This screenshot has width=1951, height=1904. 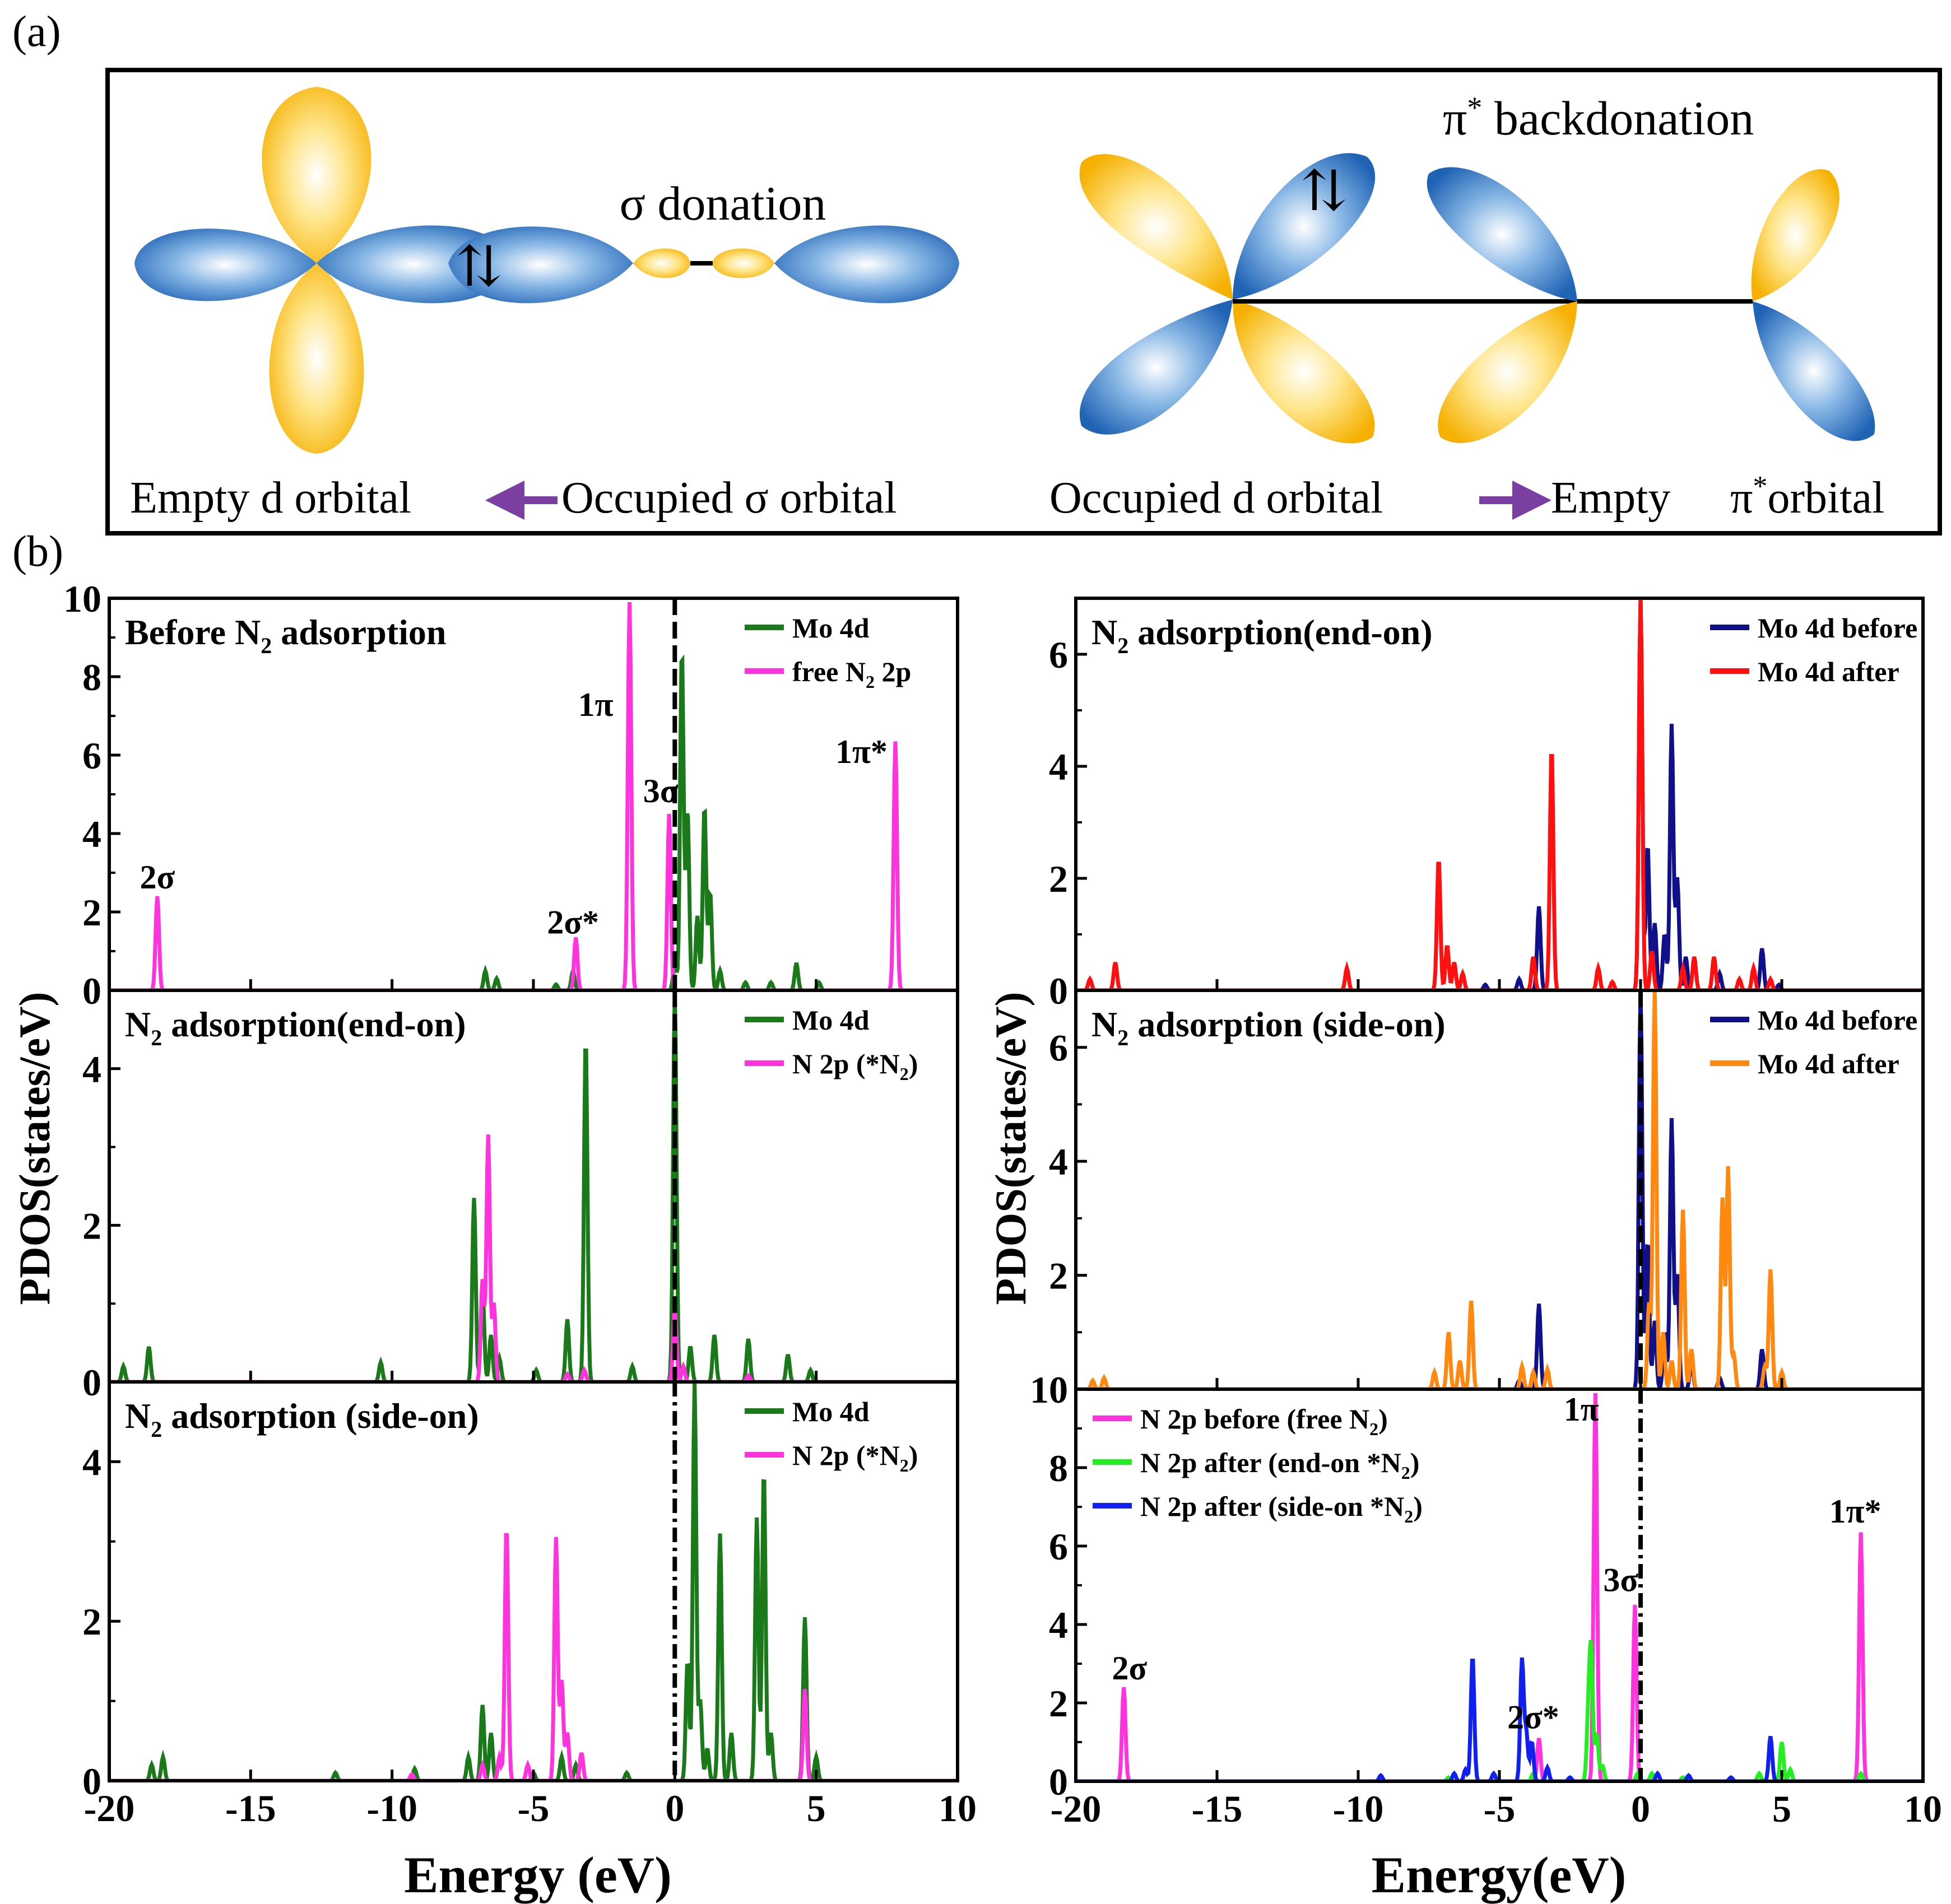 What do you see at coordinates (866, 265) in the screenshot?
I see `n2-far-lobe` at bounding box center [866, 265].